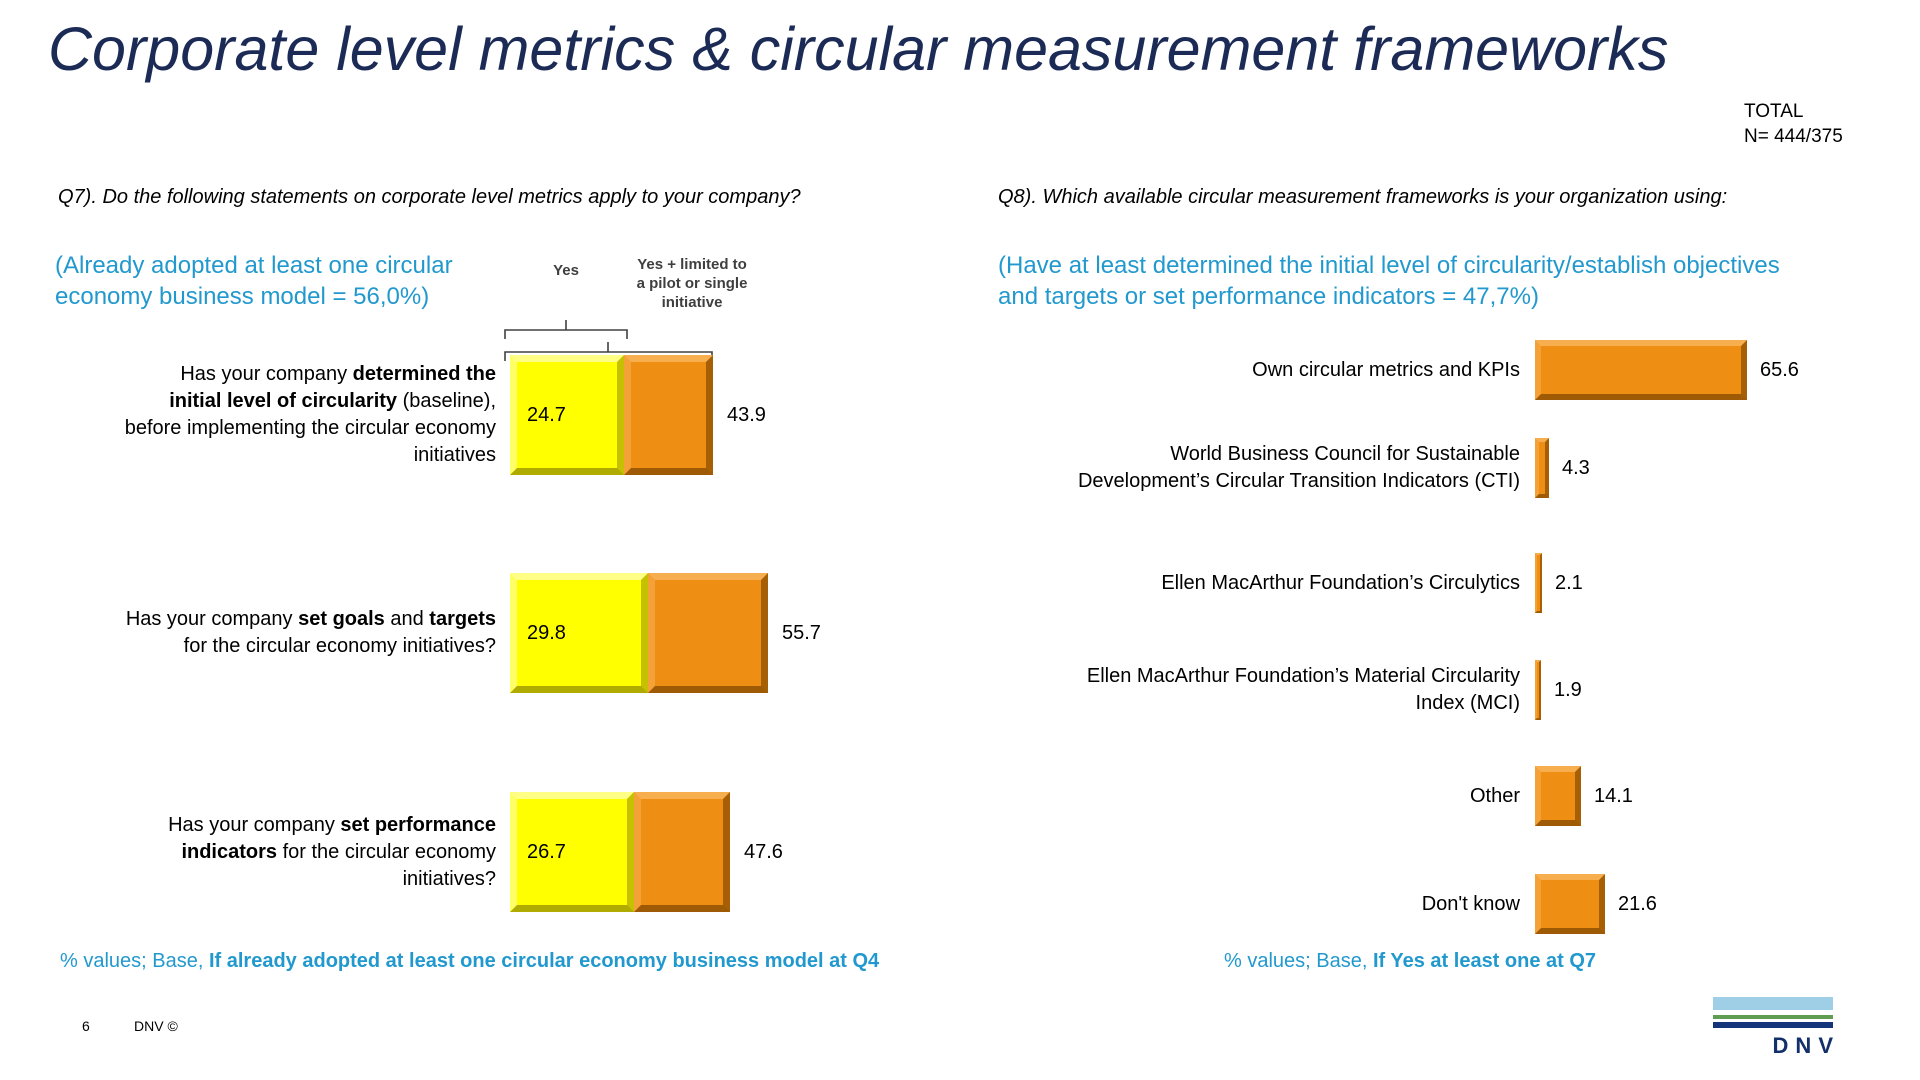 This screenshot has height=1080, width=1920. I want to click on q7-value-yes: 26.7, so click(546, 851).